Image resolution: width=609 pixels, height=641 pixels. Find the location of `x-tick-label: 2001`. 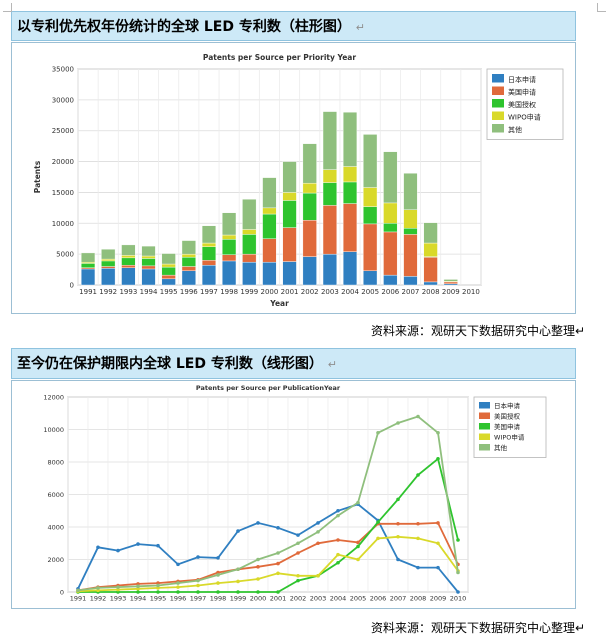

x-tick-label: 2001 is located at coordinates (290, 292).